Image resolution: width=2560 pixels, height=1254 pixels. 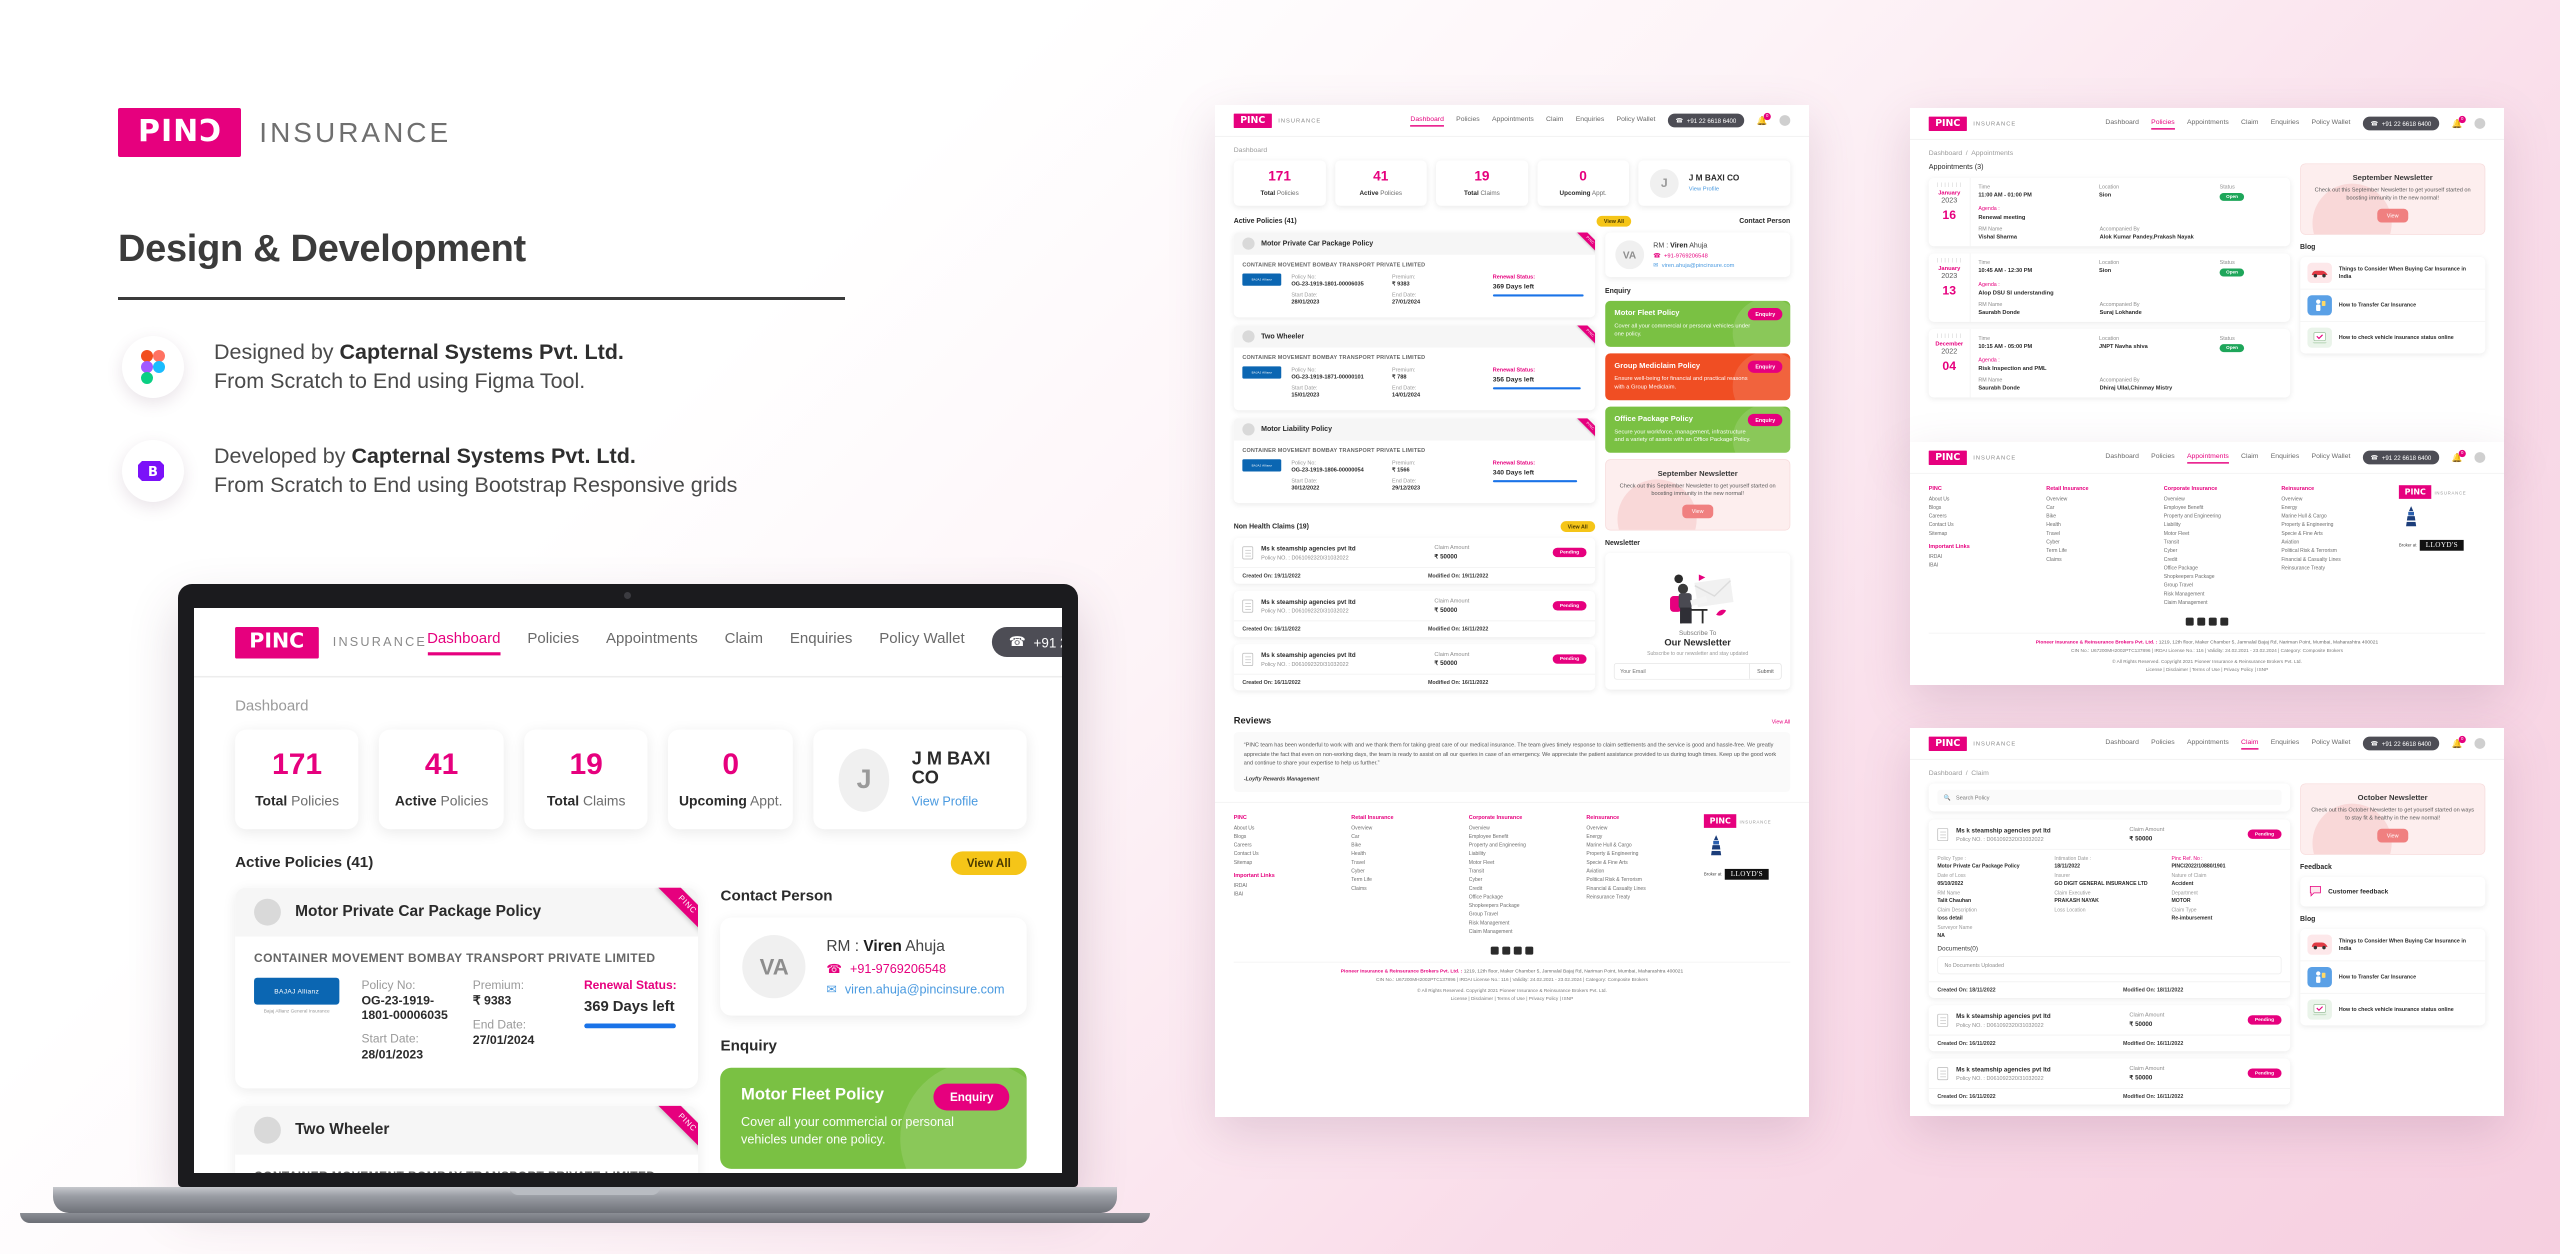 I want to click on avatar, so click(x=1785, y=120).